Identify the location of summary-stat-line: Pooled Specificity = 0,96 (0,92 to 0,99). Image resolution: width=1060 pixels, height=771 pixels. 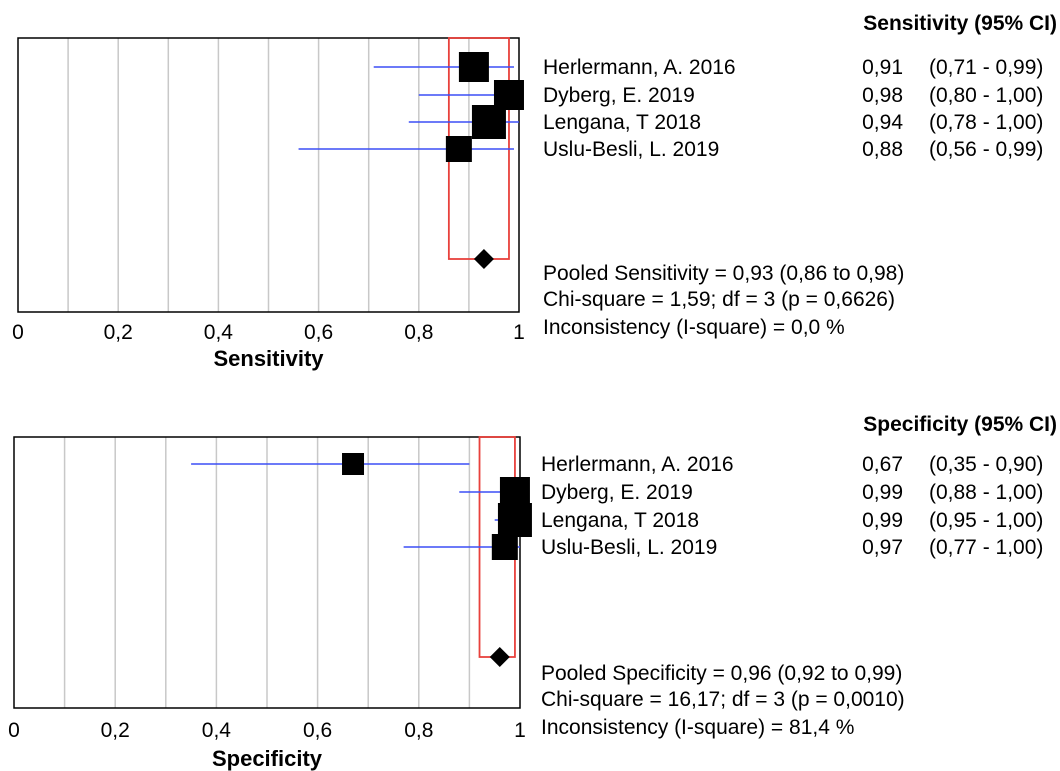
(721, 673).